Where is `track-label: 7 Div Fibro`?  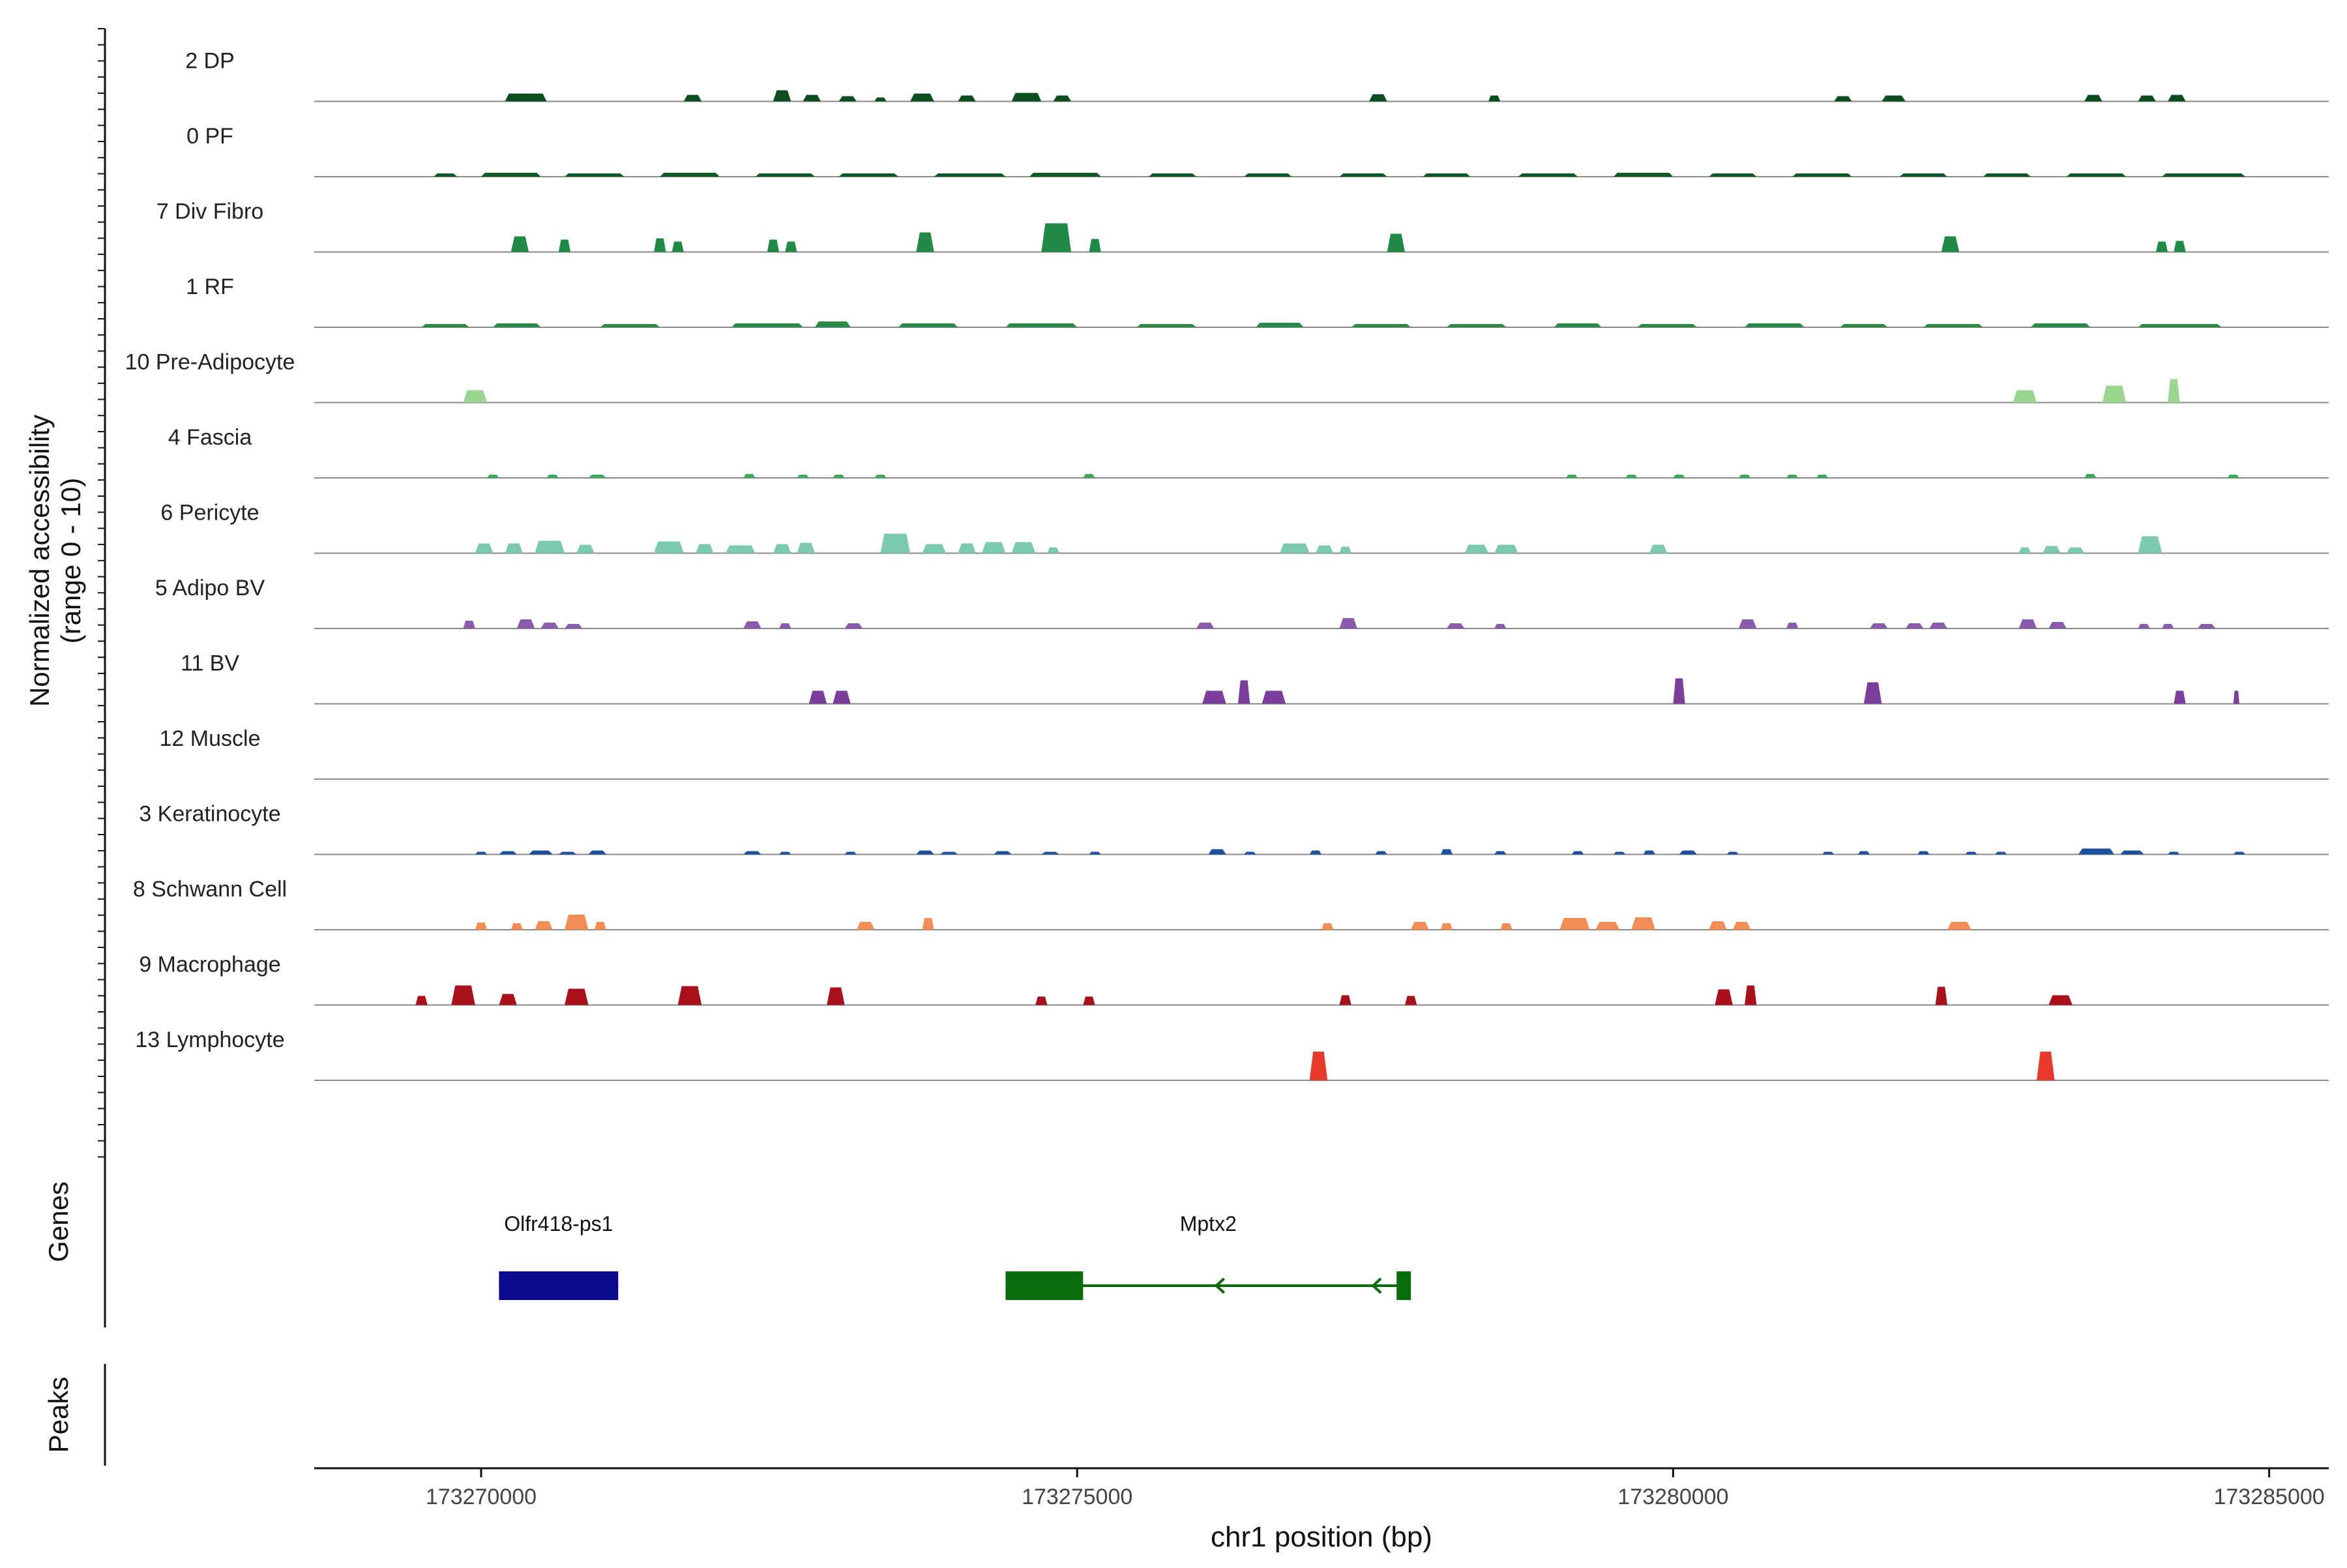
track-label: 7 Div Fibro is located at coordinates (209, 212).